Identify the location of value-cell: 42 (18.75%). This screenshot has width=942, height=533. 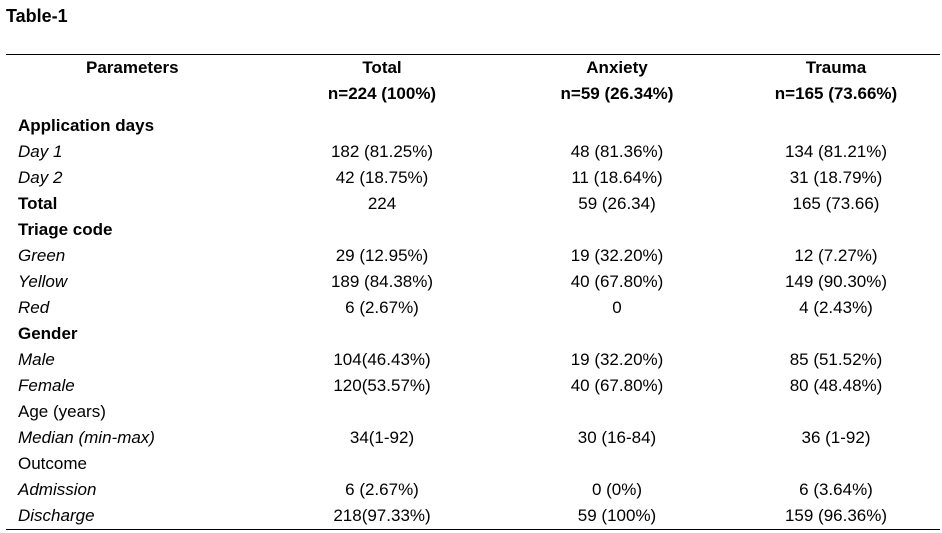
(382, 177).